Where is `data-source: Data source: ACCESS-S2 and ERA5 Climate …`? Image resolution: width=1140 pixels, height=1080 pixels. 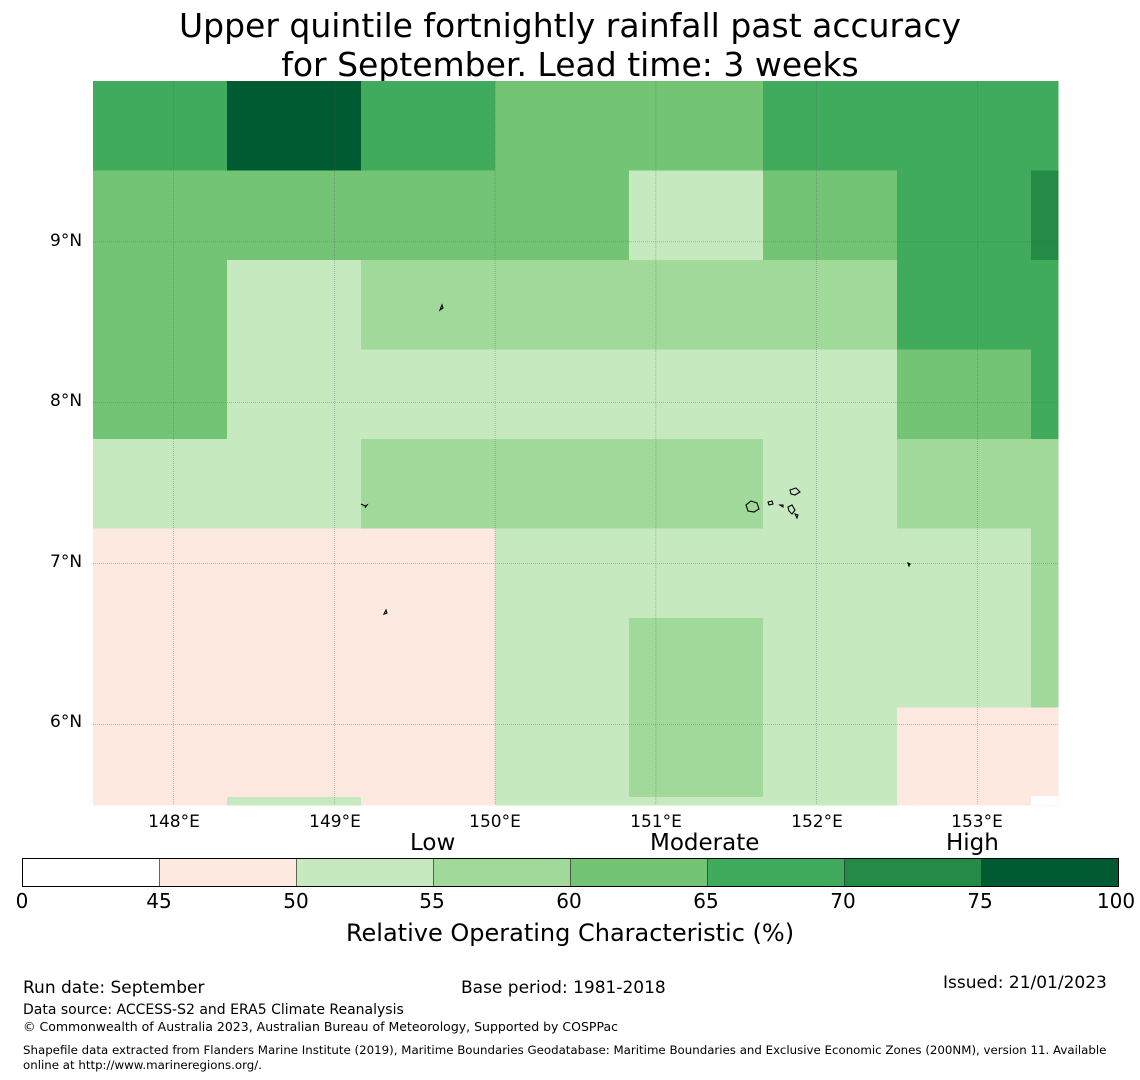 data-source: Data source: ACCESS-S2 and ERA5 Climate … is located at coordinates (213, 1010).